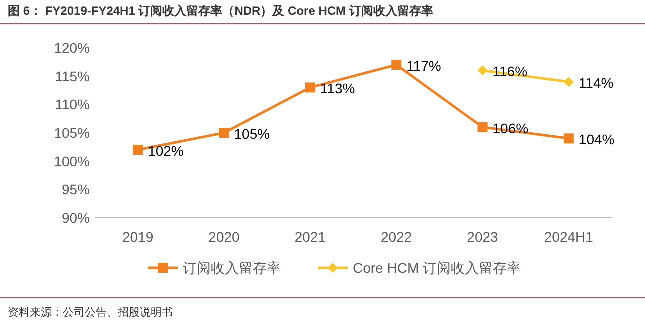 The width and height of the screenshot is (645, 324). Describe the element at coordinates (483, 237) in the screenshot. I see `x-tick-label: 2023` at that location.